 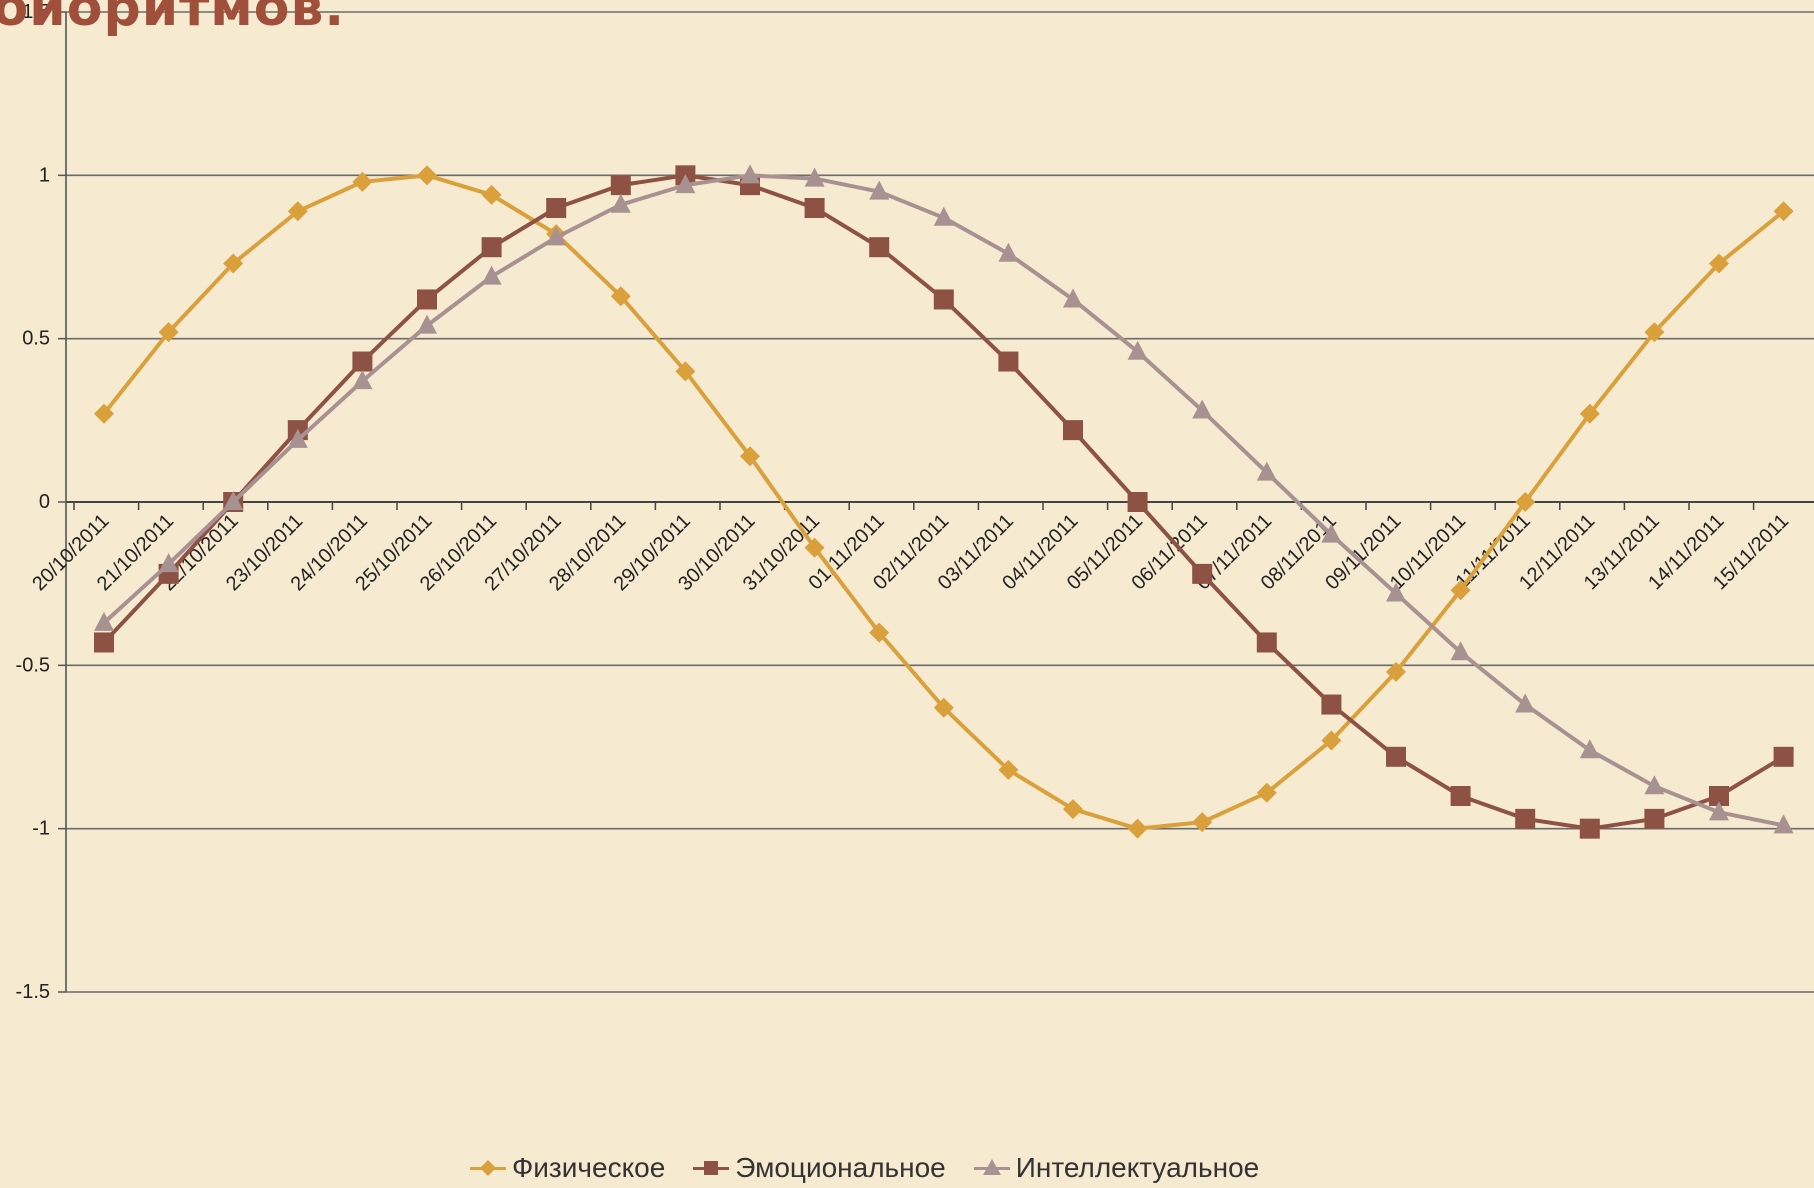 What do you see at coordinates (36, 12) in the screenshot?
I see `y-tick-label: 1.5` at bounding box center [36, 12].